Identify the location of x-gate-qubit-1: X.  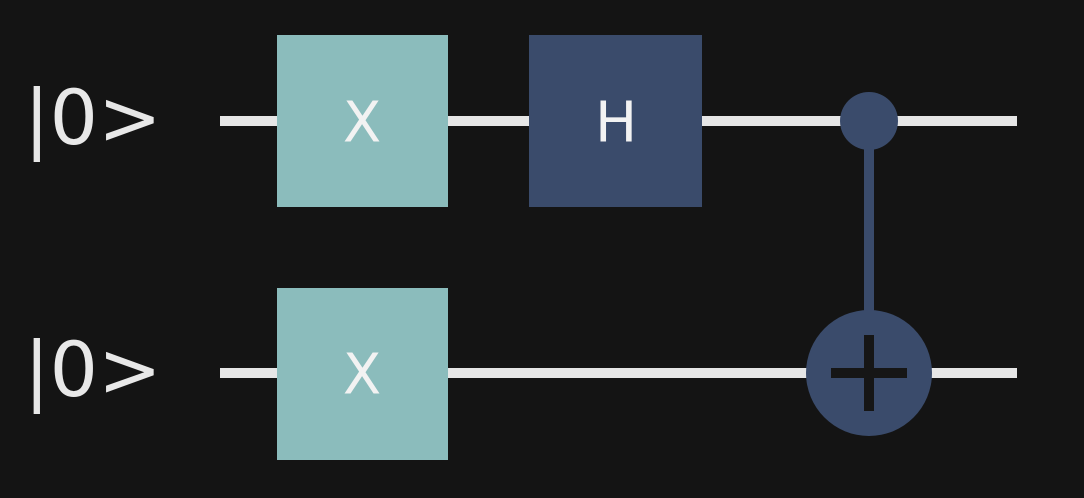
(362, 374).